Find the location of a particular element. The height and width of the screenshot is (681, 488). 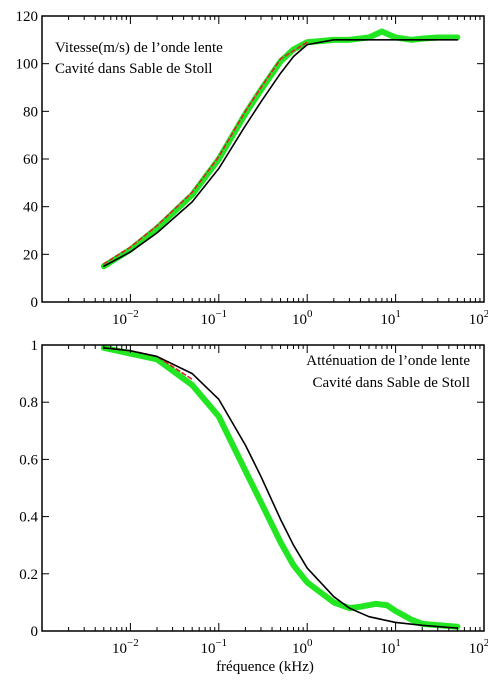

attenuation-x-tick-label: 10² is located at coordinates (478, 647).